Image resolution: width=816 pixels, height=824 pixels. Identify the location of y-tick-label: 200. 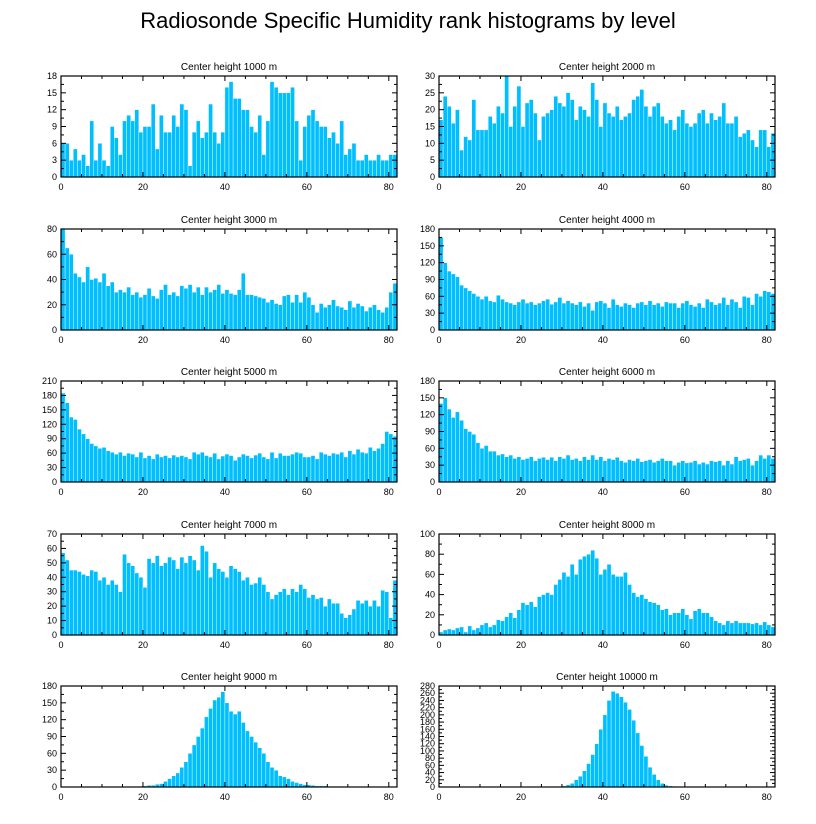
(427, 715).